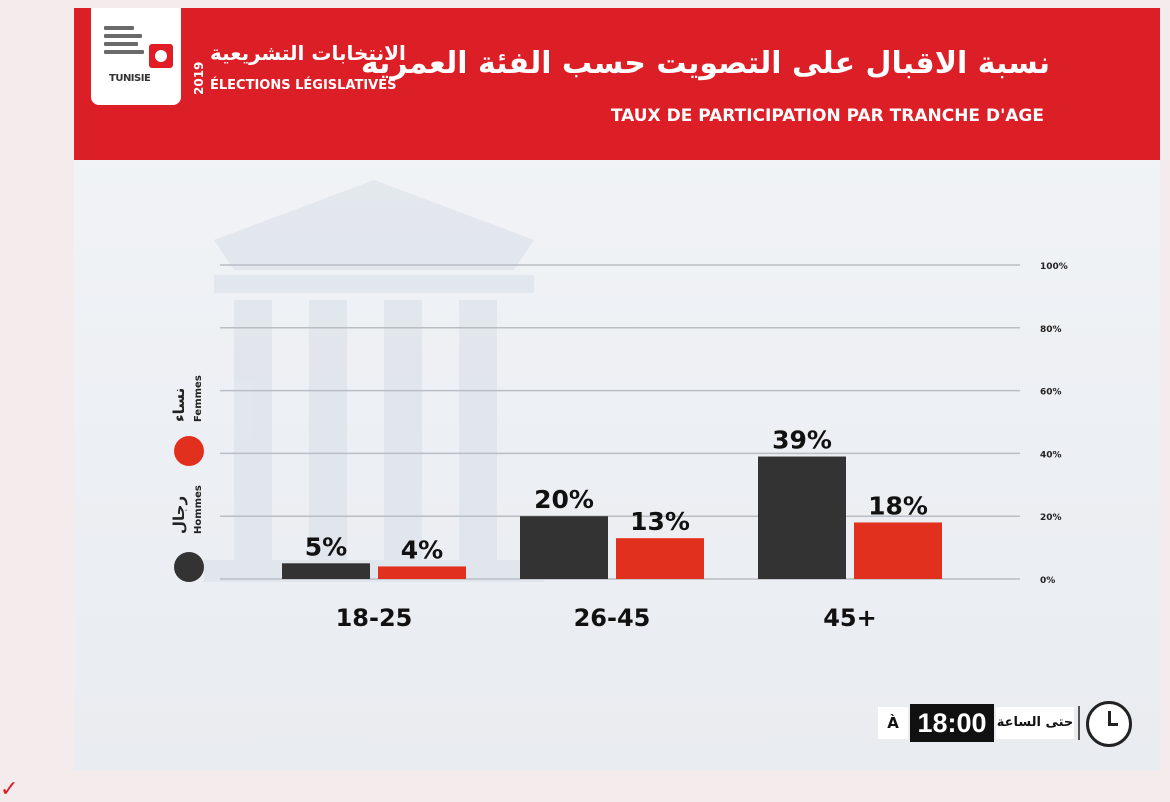 The width and height of the screenshot is (1170, 802). What do you see at coordinates (303, 85) in the screenshot?
I see `brand-title-french: ÉLECTIONS LÉGISLATIVES` at bounding box center [303, 85].